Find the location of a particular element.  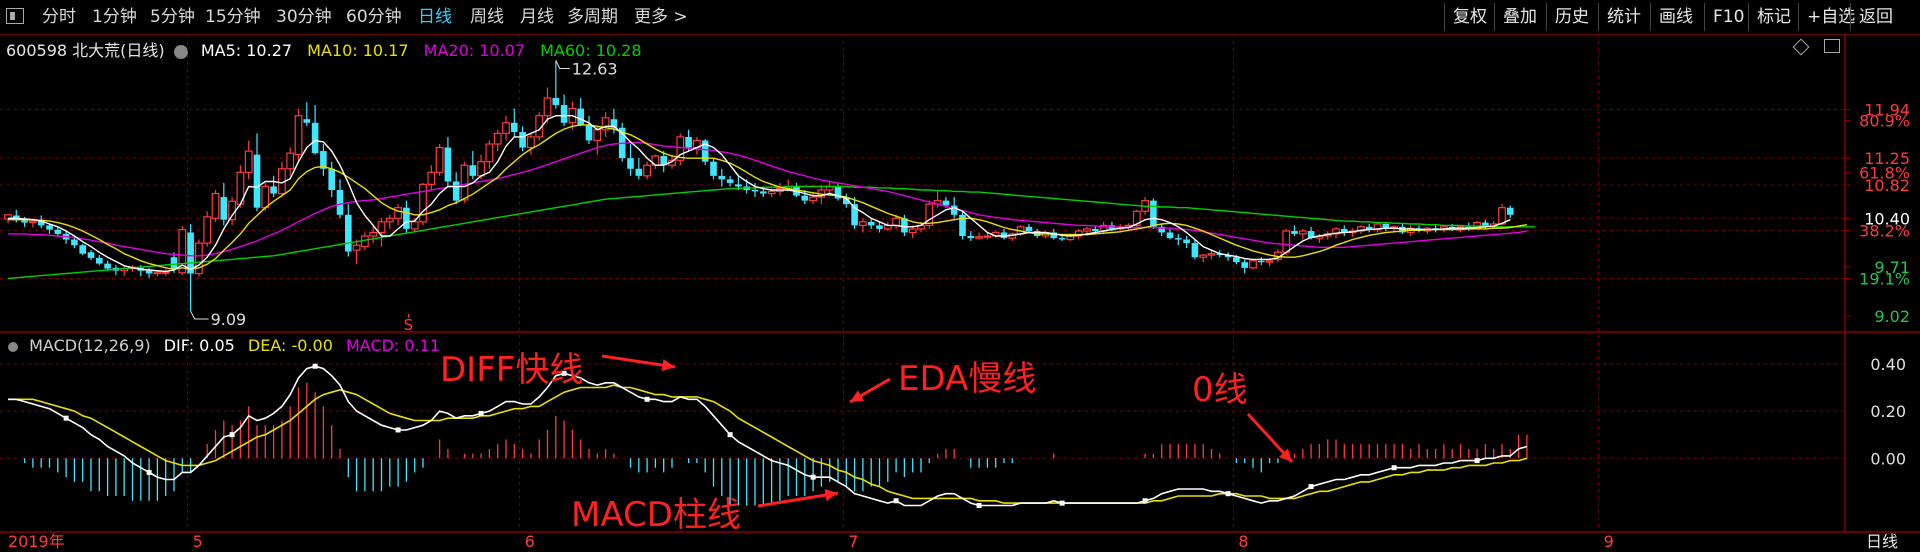

panel-icon is located at coordinates (1832, 46).